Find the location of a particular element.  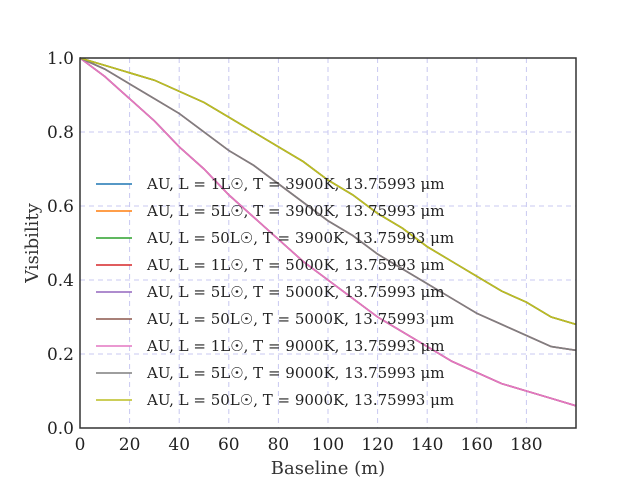

legend-label: AU, L = 5L☉, T = 5000K, 13.75993 μm is located at coordinates (295, 292).